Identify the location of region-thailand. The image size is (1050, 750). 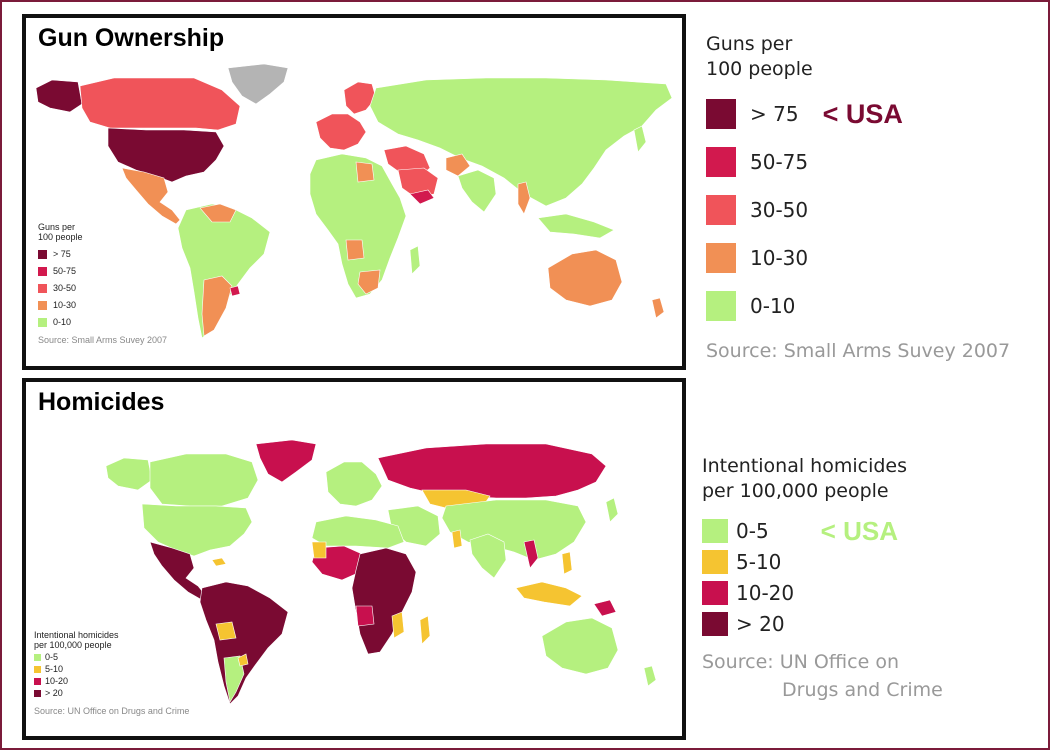
(524, 198).